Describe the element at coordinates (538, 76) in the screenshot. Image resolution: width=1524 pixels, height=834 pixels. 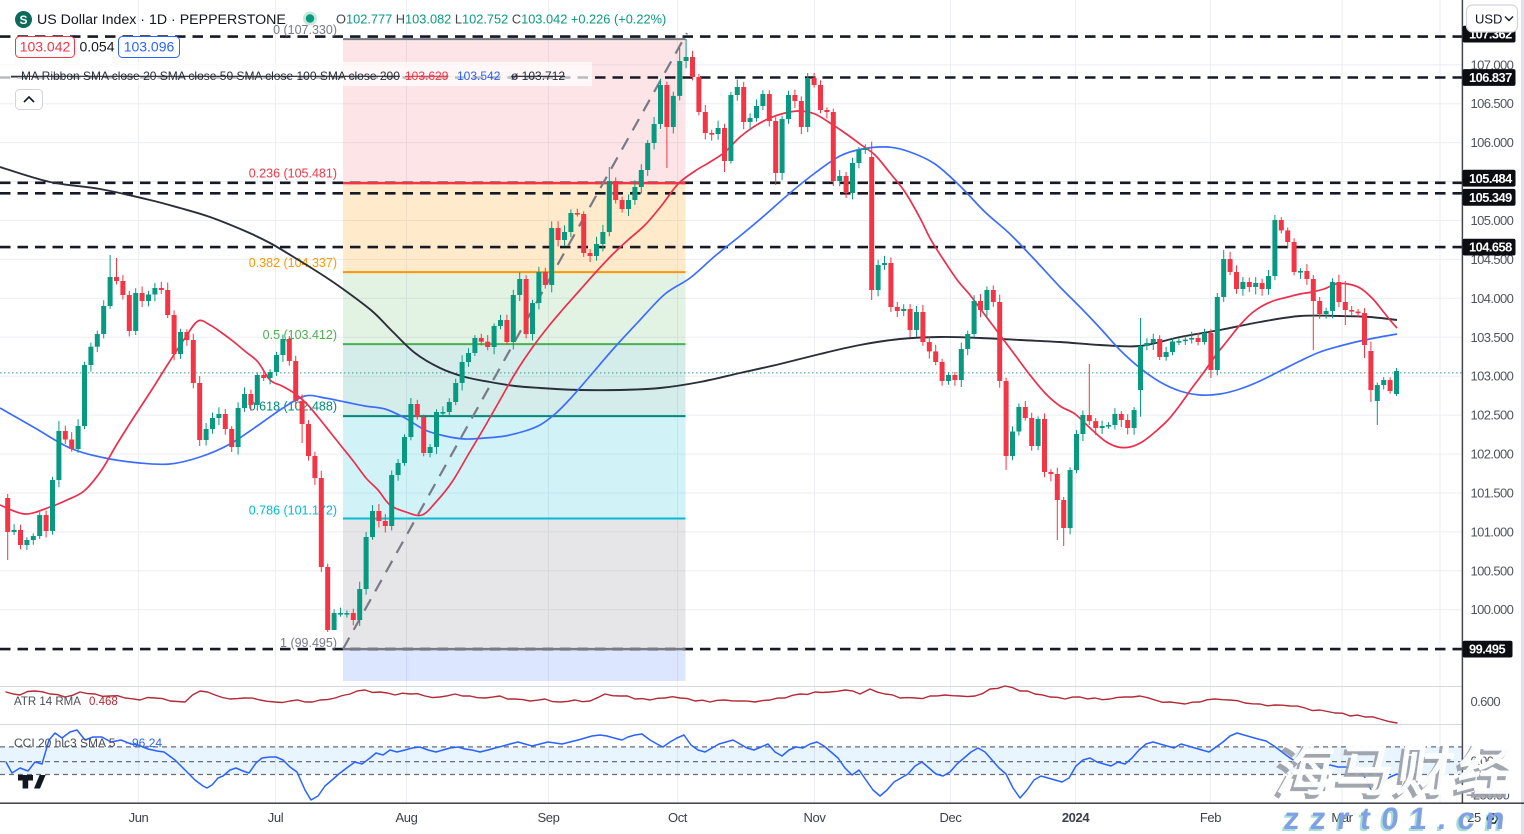
I see `svg-text: ø 103.712` at that location.